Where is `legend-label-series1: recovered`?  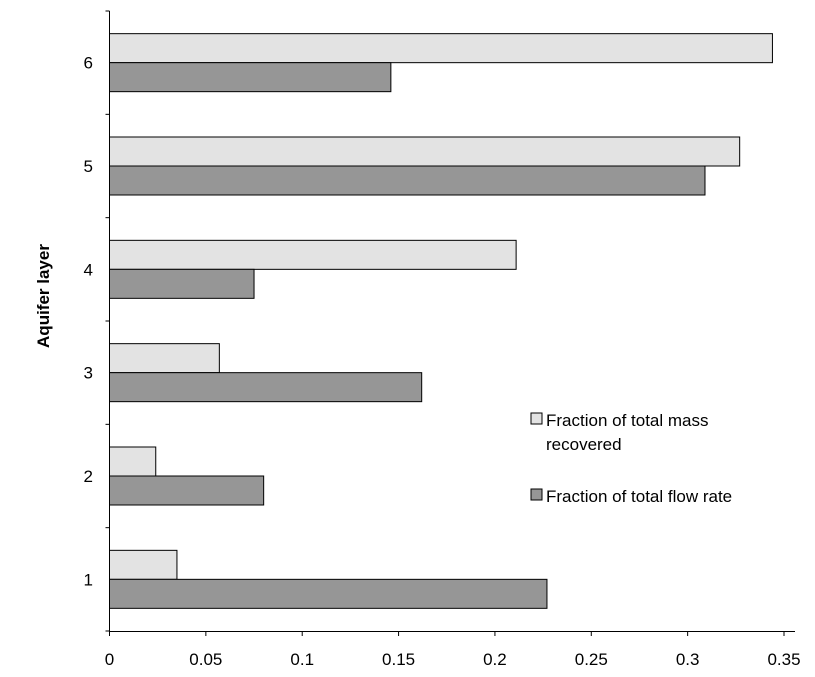 legend-label-series1: recovered is located at coordinates (584, 444).